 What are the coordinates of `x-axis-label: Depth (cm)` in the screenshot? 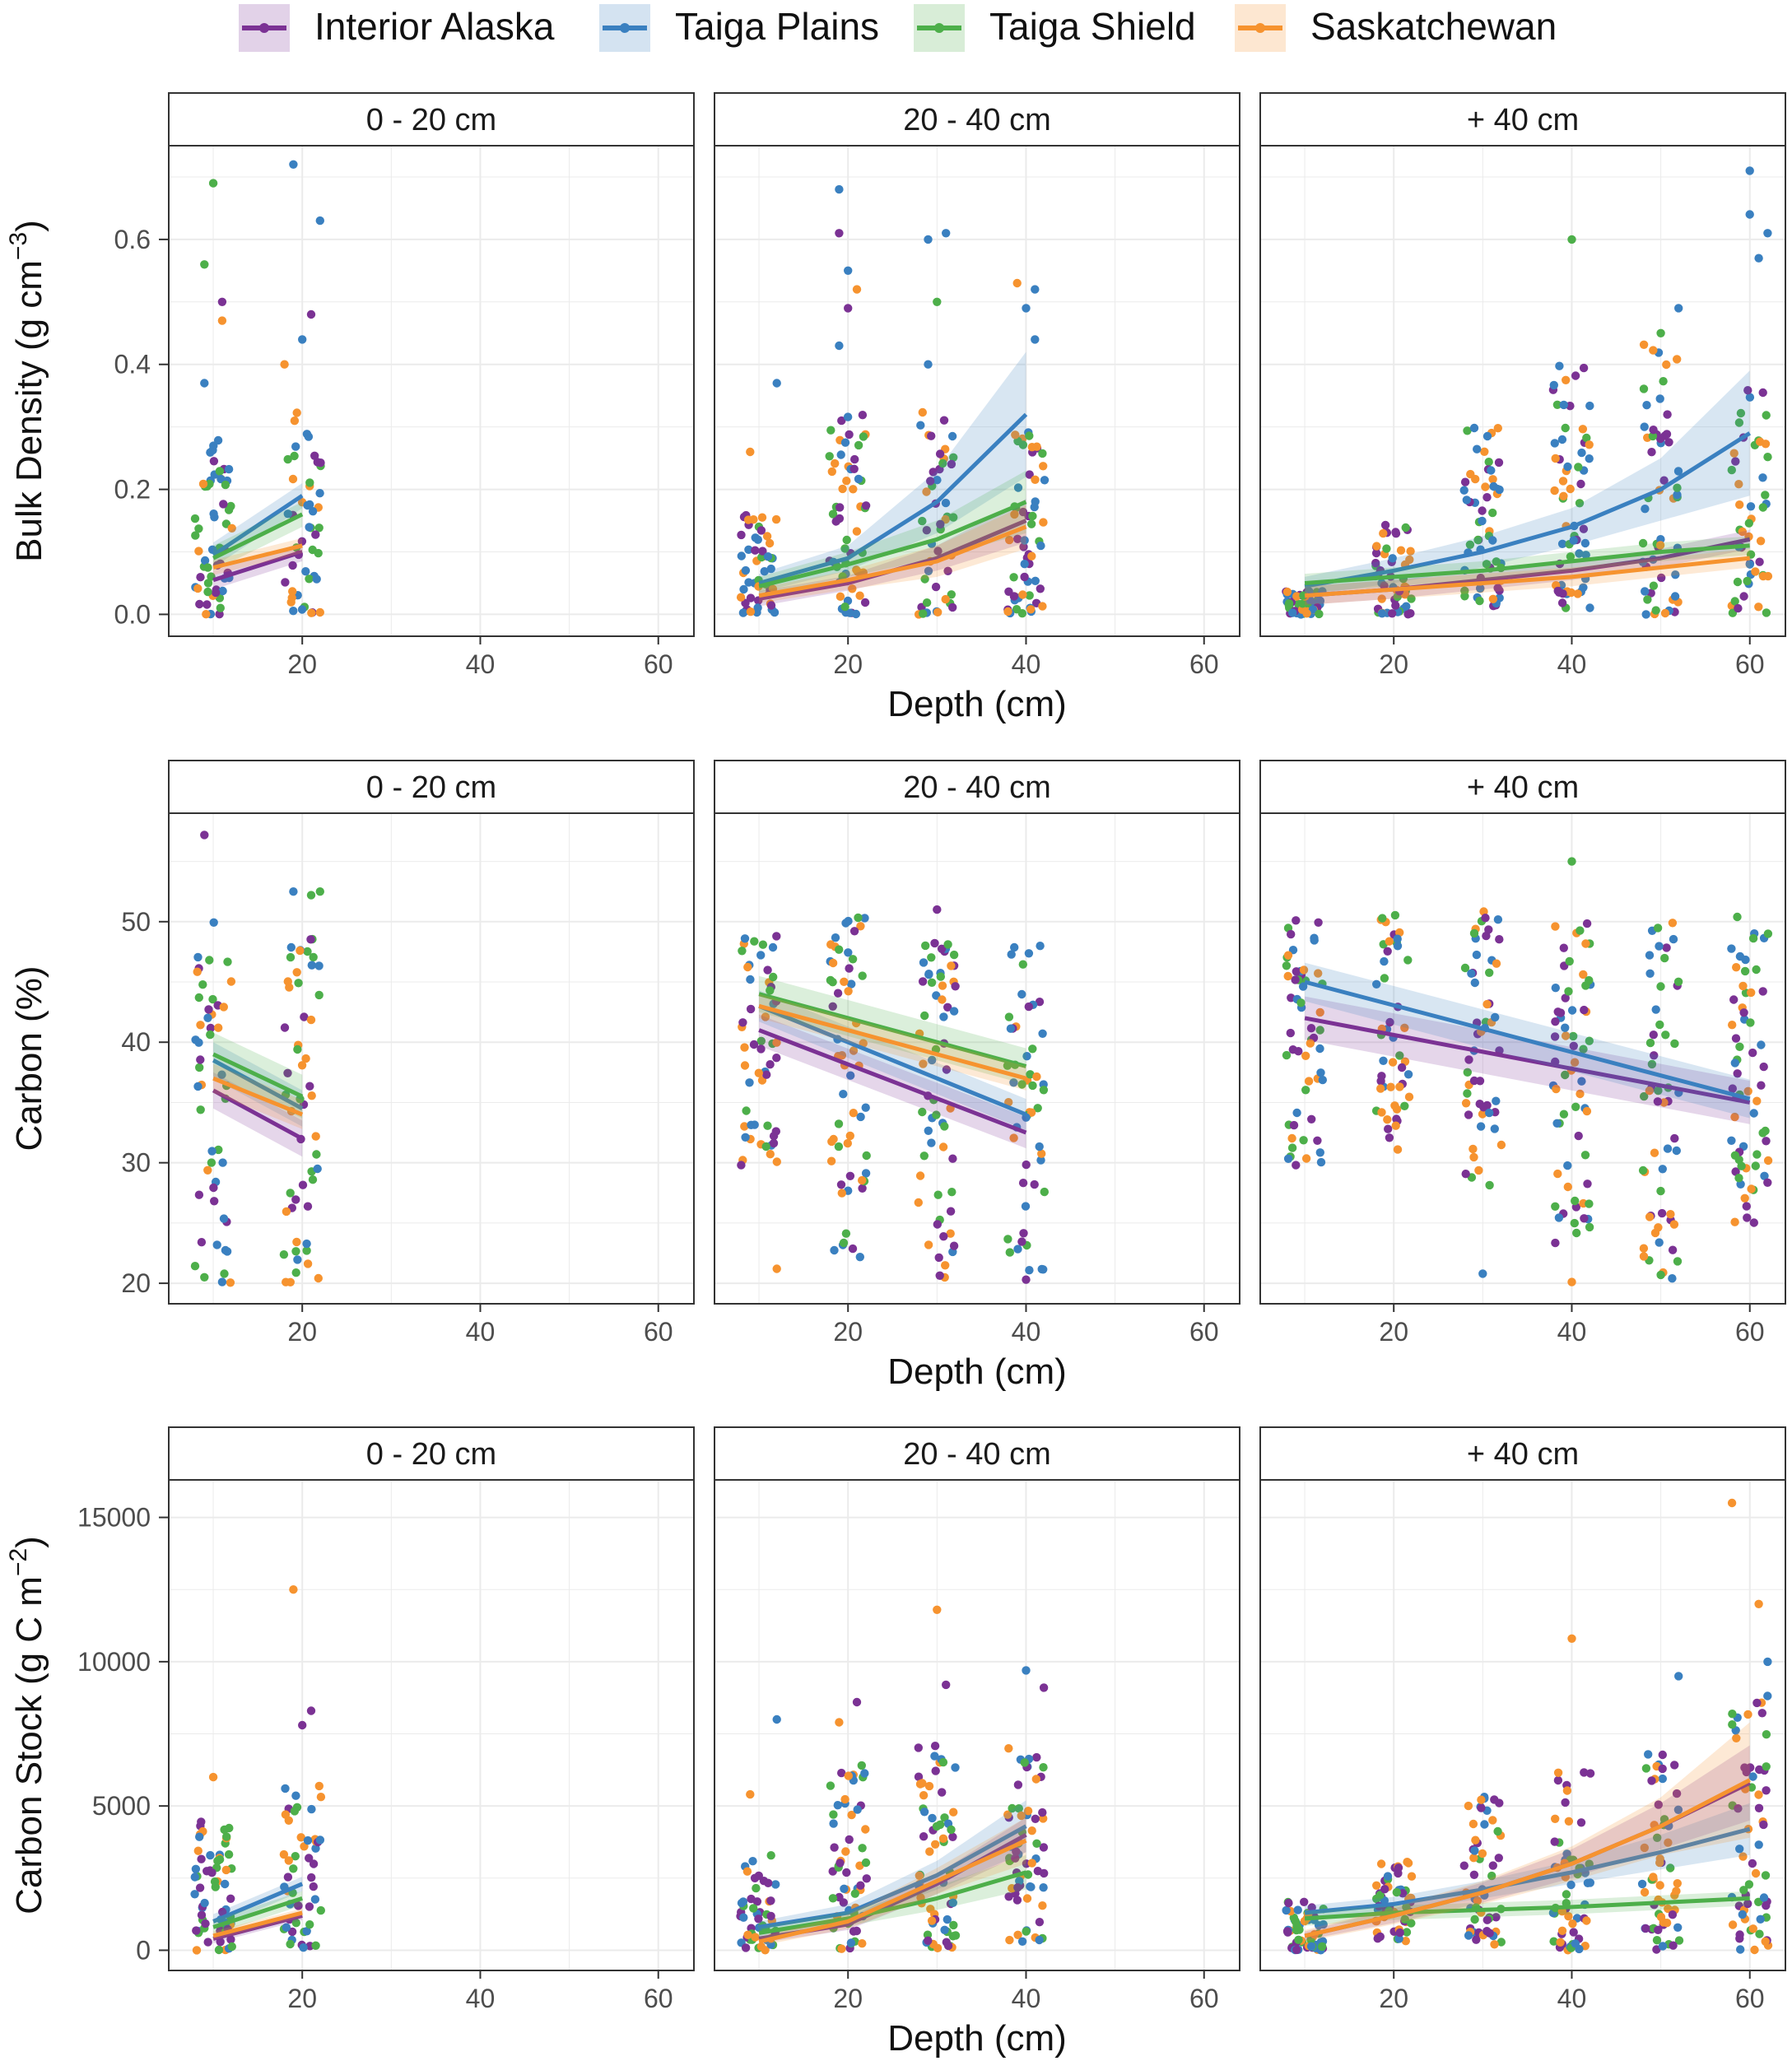 It's located at (977, 2038).